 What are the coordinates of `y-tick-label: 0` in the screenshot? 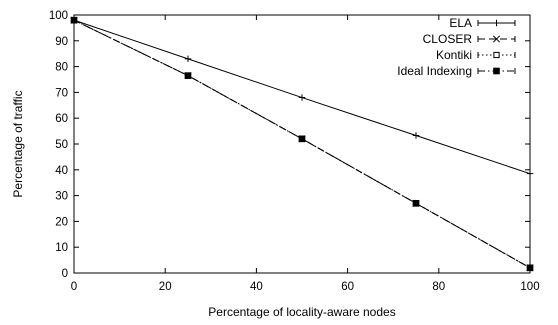 It's located at (65, 274).